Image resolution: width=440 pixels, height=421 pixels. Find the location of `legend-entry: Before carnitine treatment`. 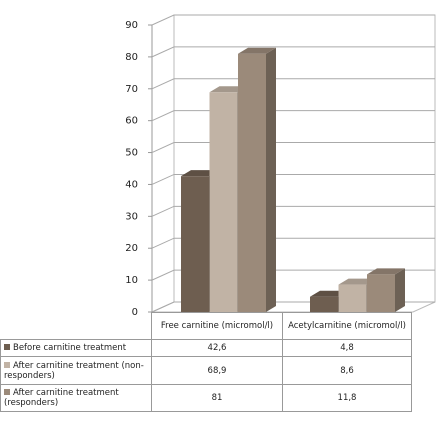

legend-entry: Before carnitine treatment is located at coordinates (76, 348).